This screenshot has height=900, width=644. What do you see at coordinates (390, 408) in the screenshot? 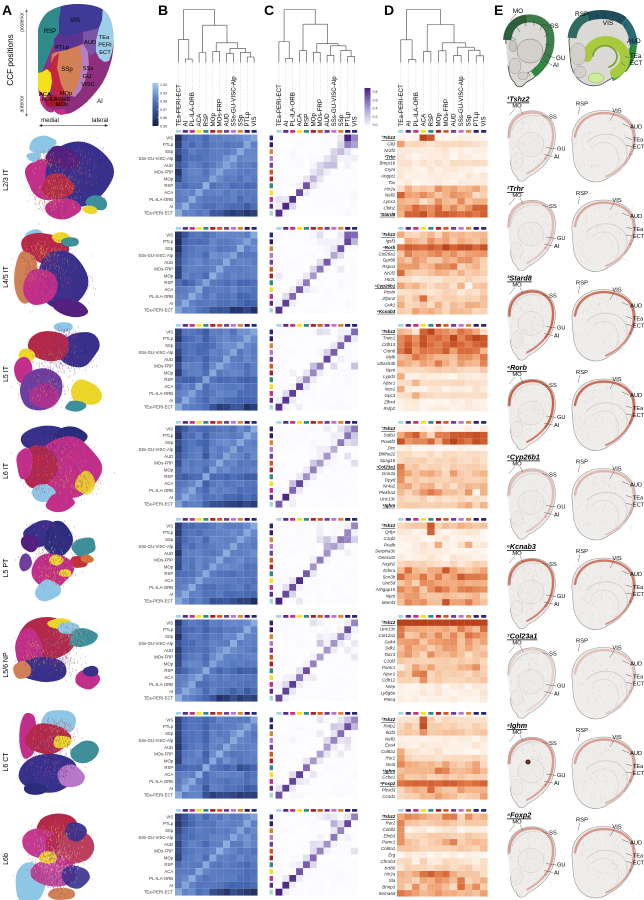
I see `svg-text: Rxfp2` at bounding box center [390, 408].